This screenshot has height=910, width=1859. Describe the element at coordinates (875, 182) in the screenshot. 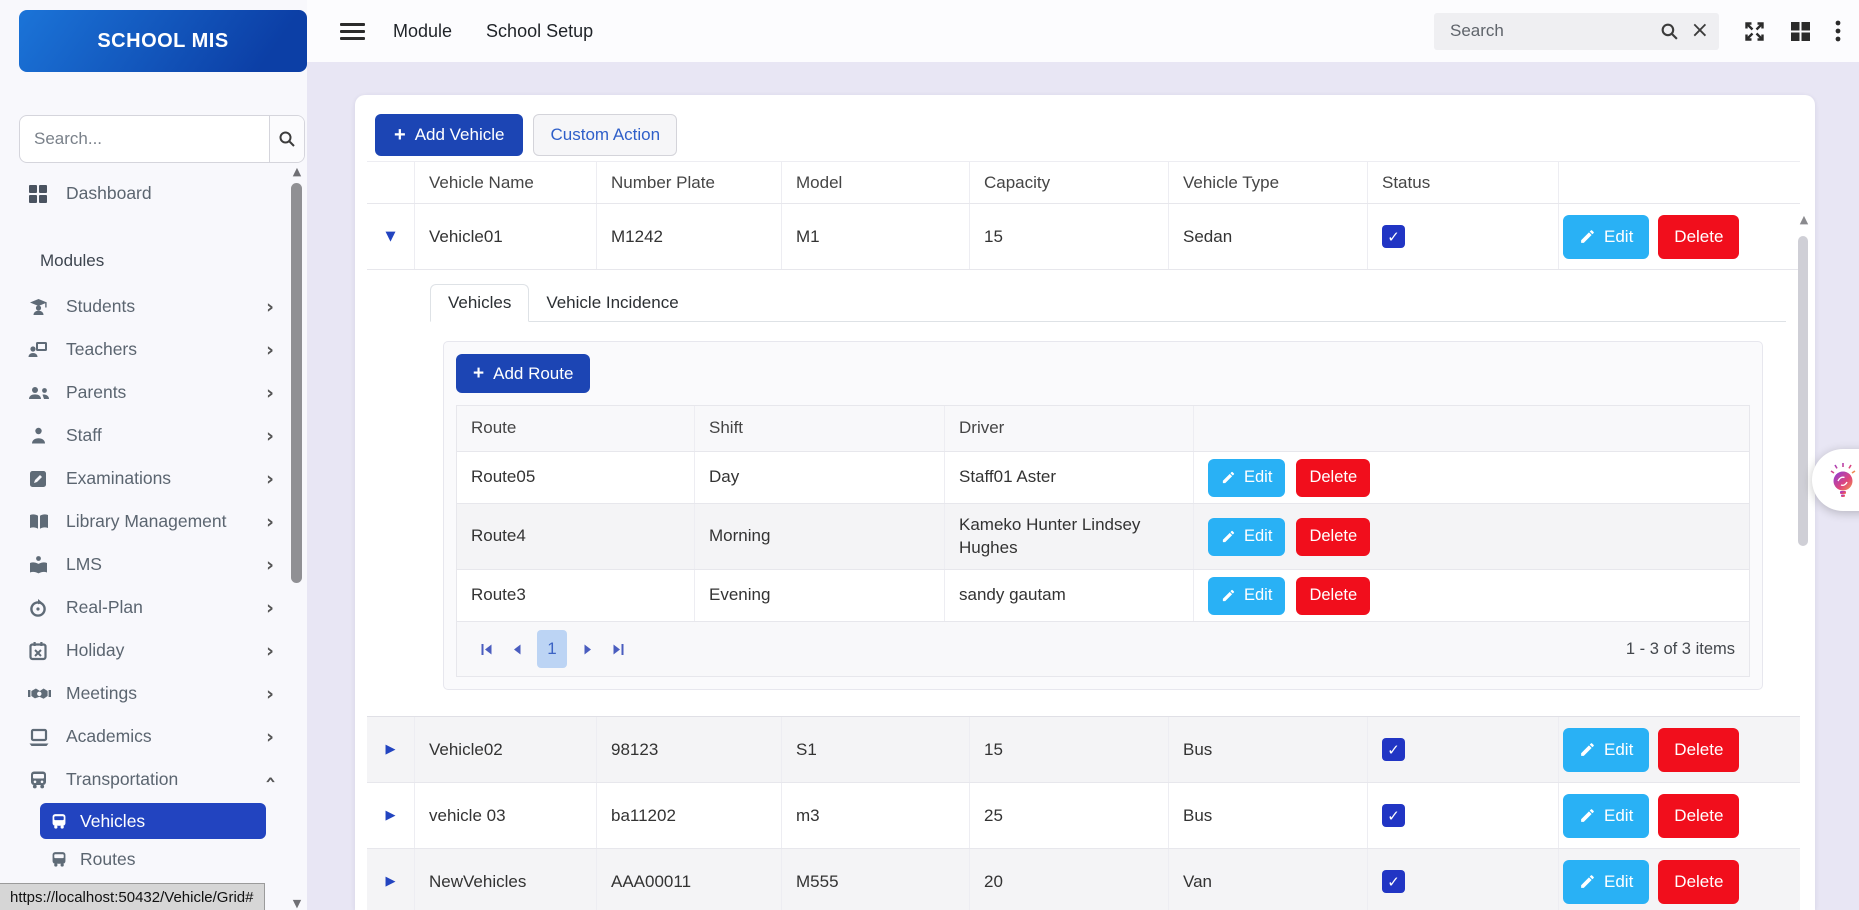

I see `col-model: Model` at that location.